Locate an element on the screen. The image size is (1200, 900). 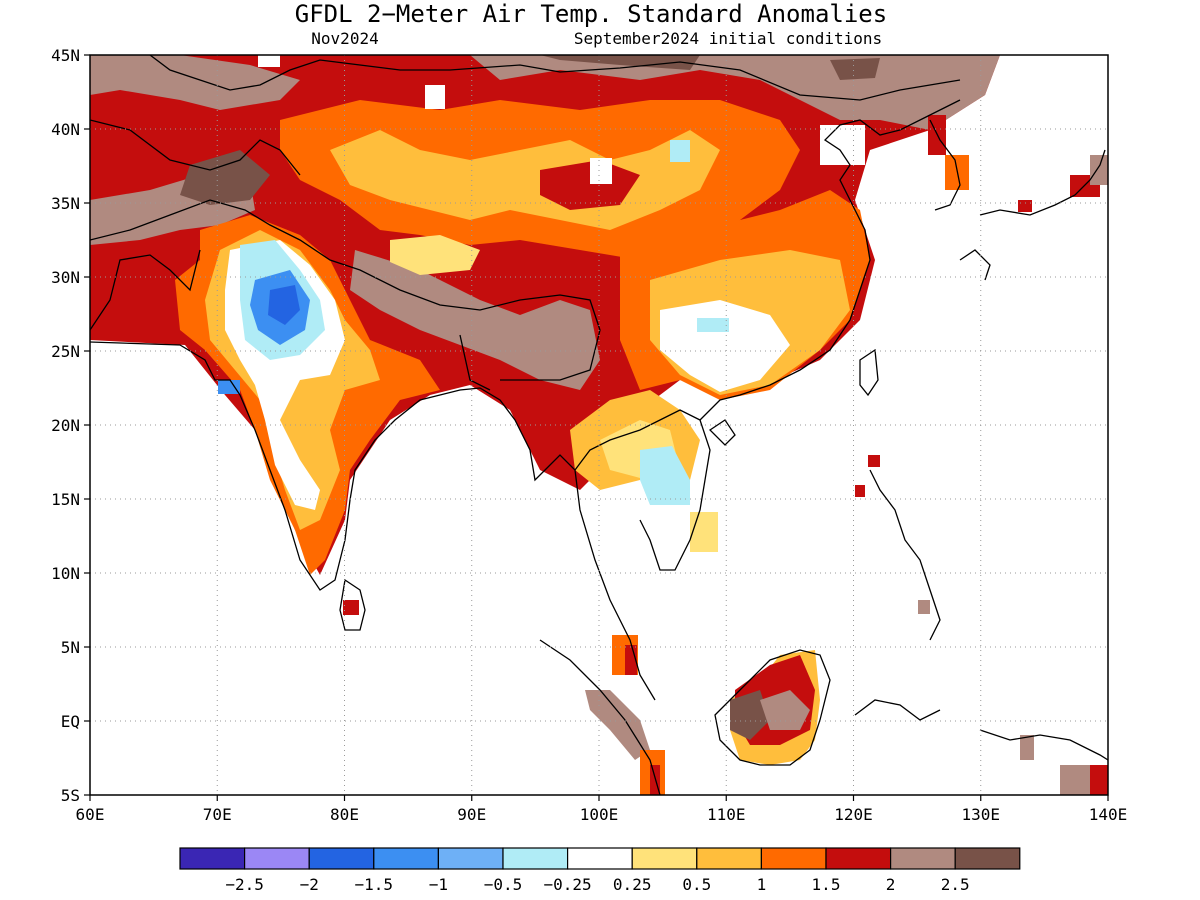
colorbar-label: 0.25 is located at coordinates (632, 884).